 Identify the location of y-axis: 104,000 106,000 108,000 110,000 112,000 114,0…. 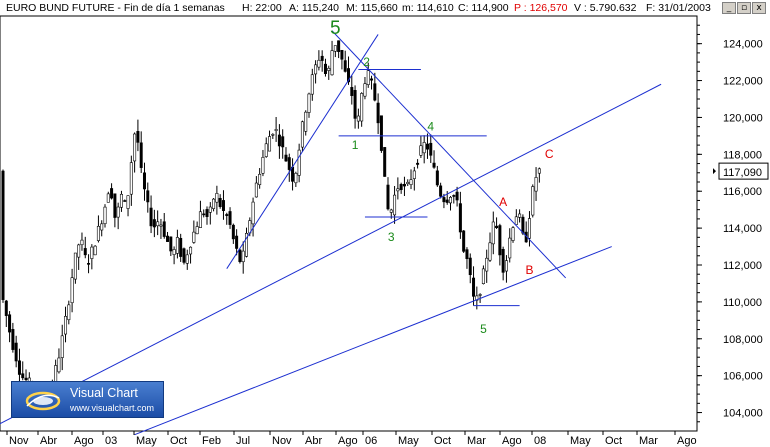
(733, 223).